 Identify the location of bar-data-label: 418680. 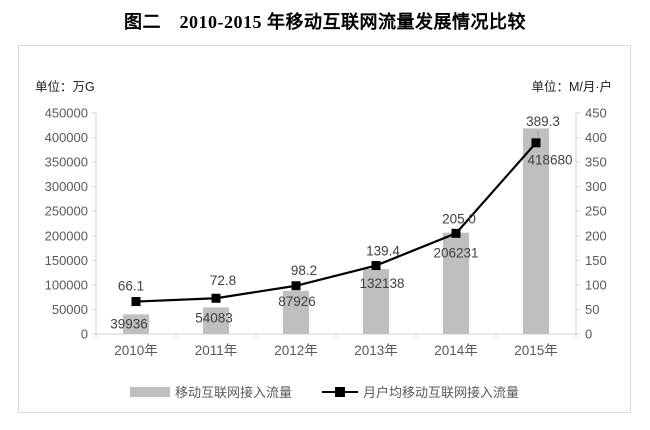
(549, 159).